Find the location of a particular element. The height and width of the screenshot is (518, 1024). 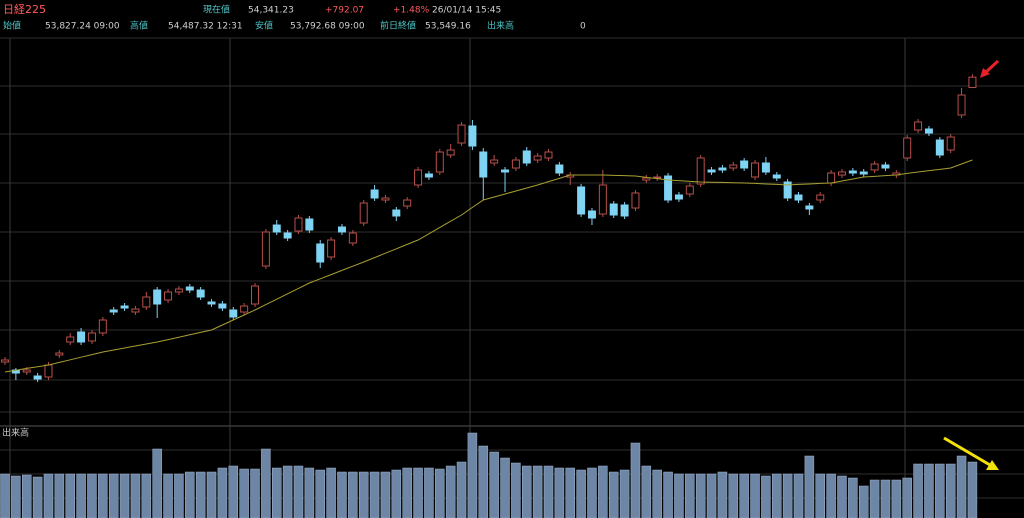

stat-value: 53,792.68 09:00 is located at coordinates (327, 27).